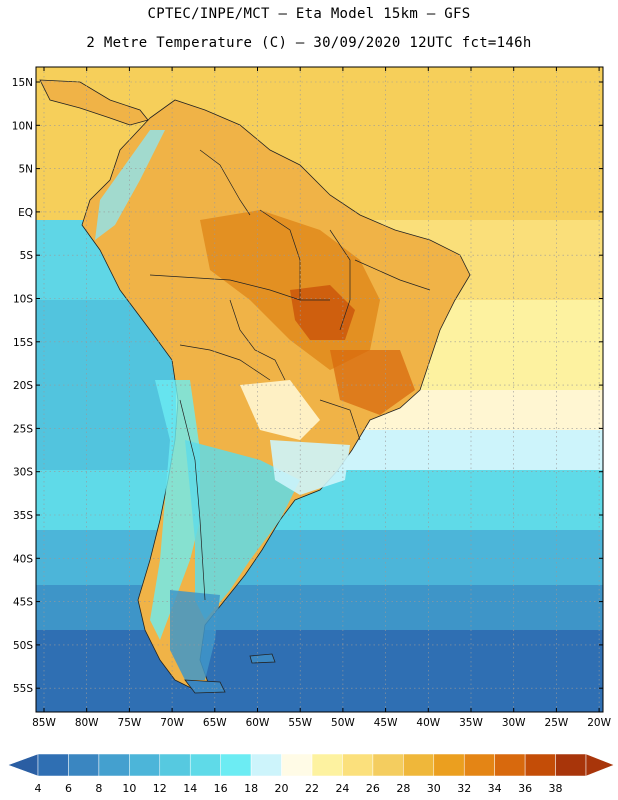  What do you see at coordinates (599, 723) in the screenshot?
I see `lon-label: 20W` at bounding box center [599, 723].